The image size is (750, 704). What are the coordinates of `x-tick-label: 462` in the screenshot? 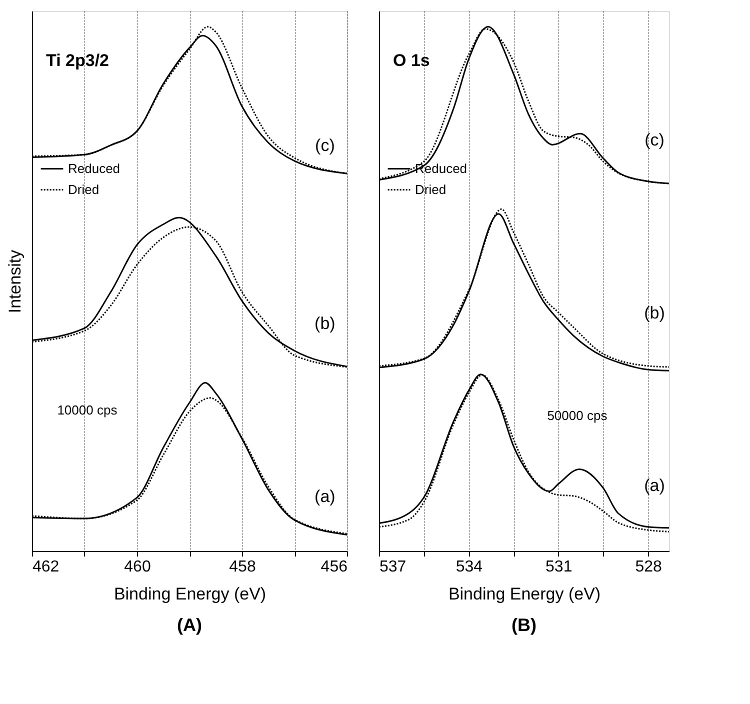 It's located at (46, 567).